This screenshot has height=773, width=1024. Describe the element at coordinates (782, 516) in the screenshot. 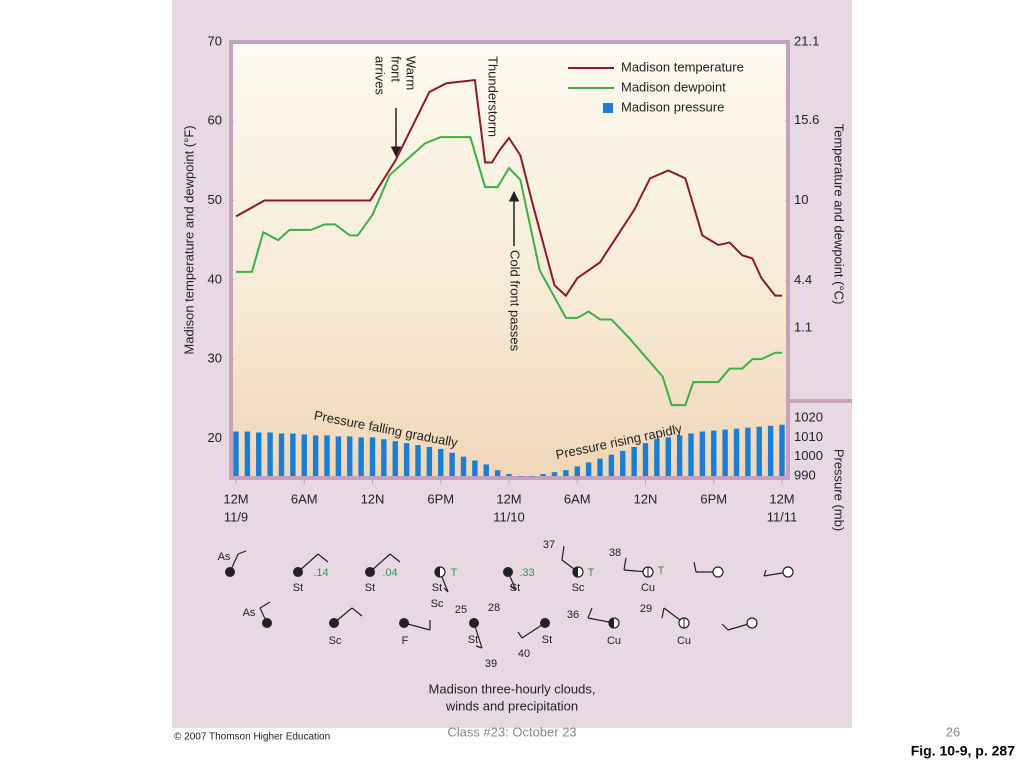

I see `x-date-label: 11/11` at that location.